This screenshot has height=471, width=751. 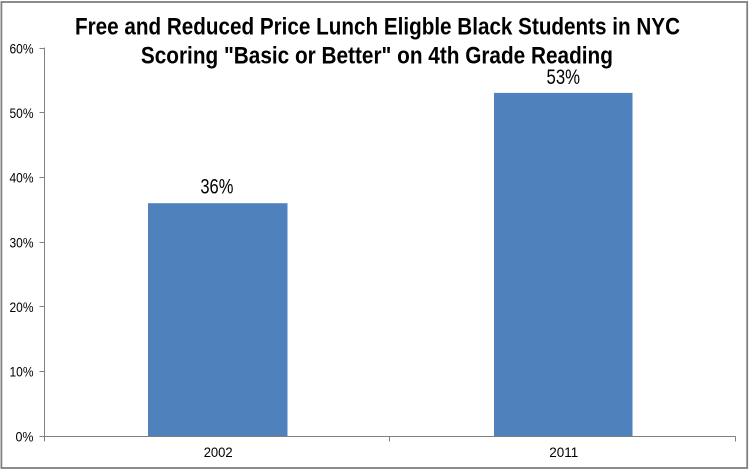 I want to click on svg-text: 60%, so click(x=22, y=48).